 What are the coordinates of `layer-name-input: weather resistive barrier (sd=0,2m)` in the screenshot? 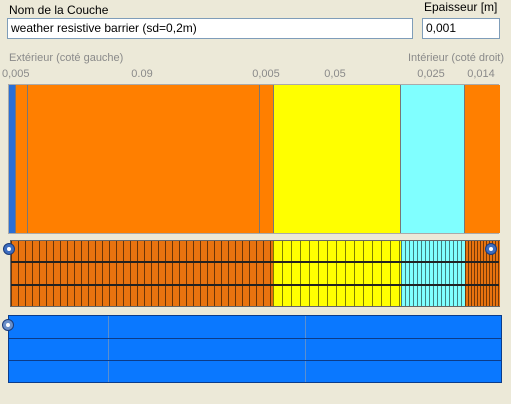 It's located at (210, 28).